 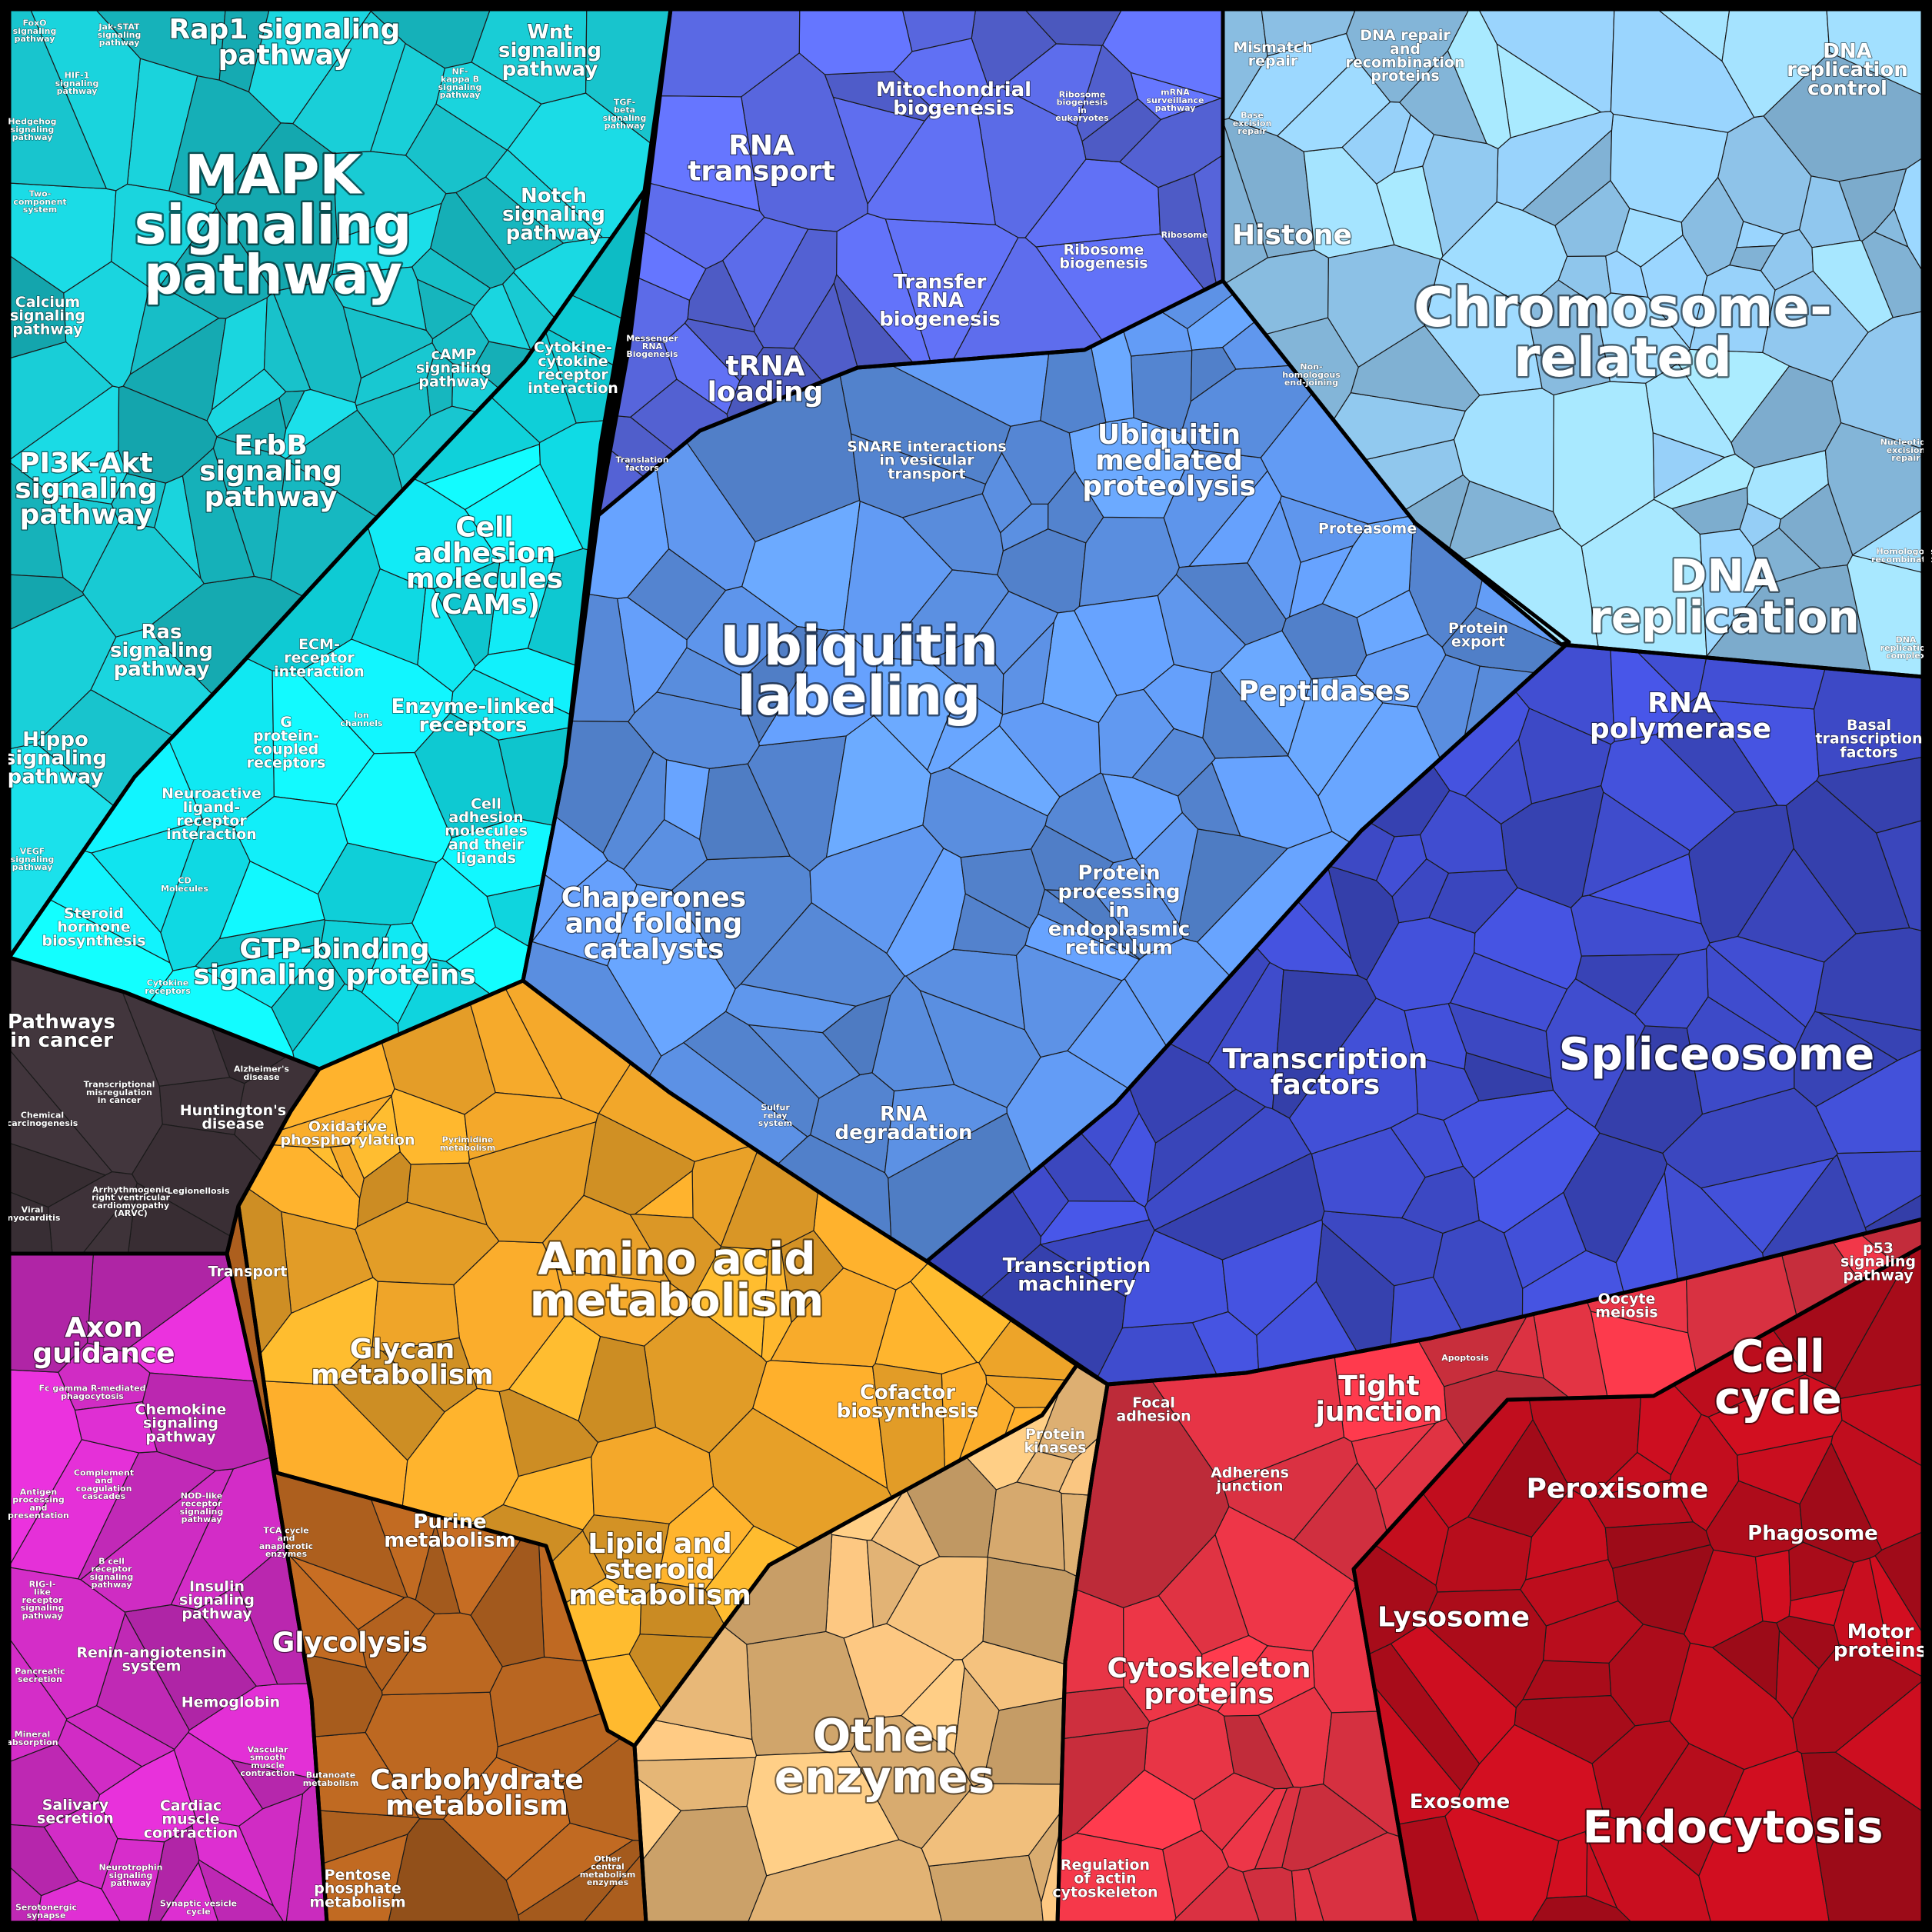 What do you see at coordinates (99, 1758) in the screenshot?
I see `cell-immune` at bounding box center [99, 1758].